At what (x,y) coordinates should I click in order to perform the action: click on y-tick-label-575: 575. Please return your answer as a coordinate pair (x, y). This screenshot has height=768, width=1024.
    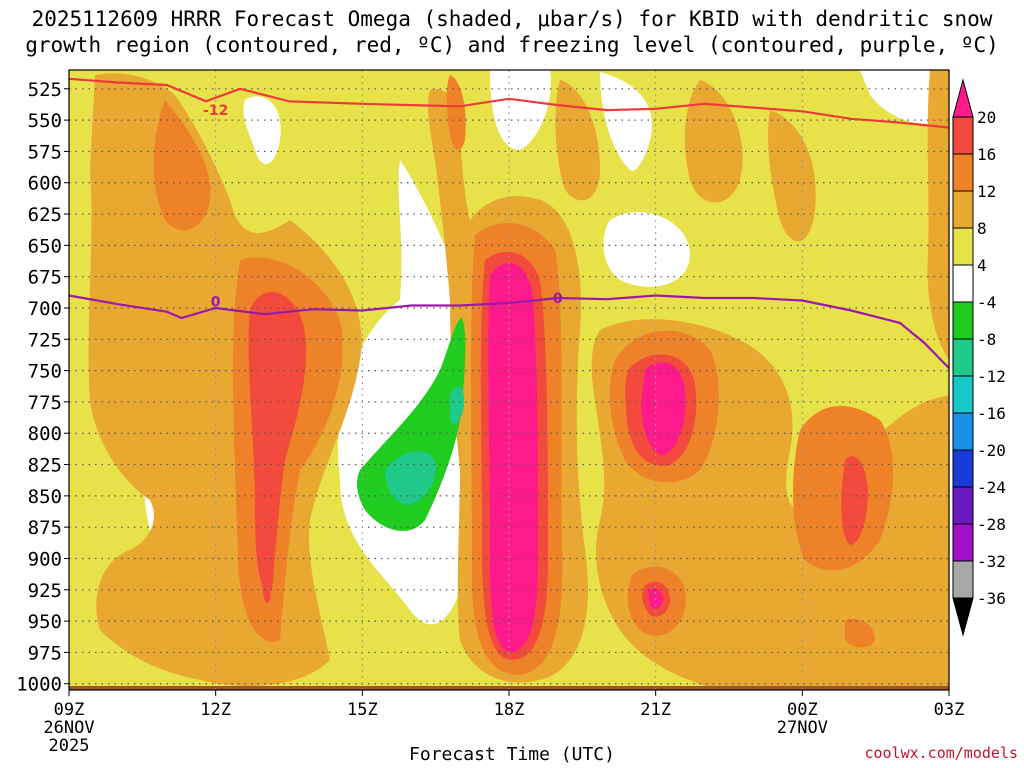
    Looking at the image, I should click on (45, 152).